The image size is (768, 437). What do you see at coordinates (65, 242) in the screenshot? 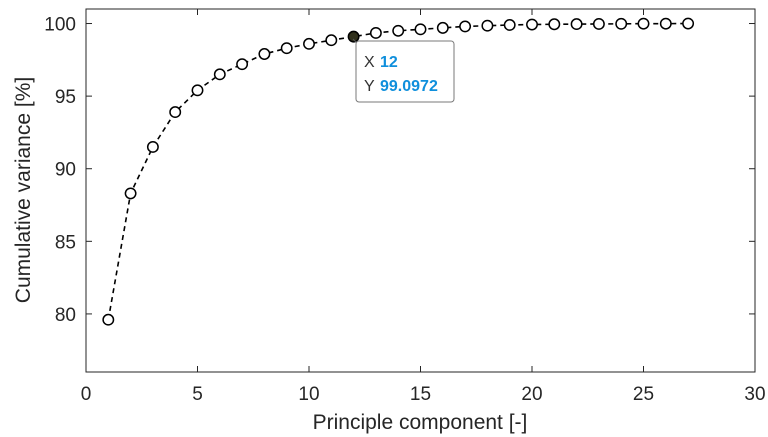
I see `y-tick-label: 85` at bounding box center [65, 242].